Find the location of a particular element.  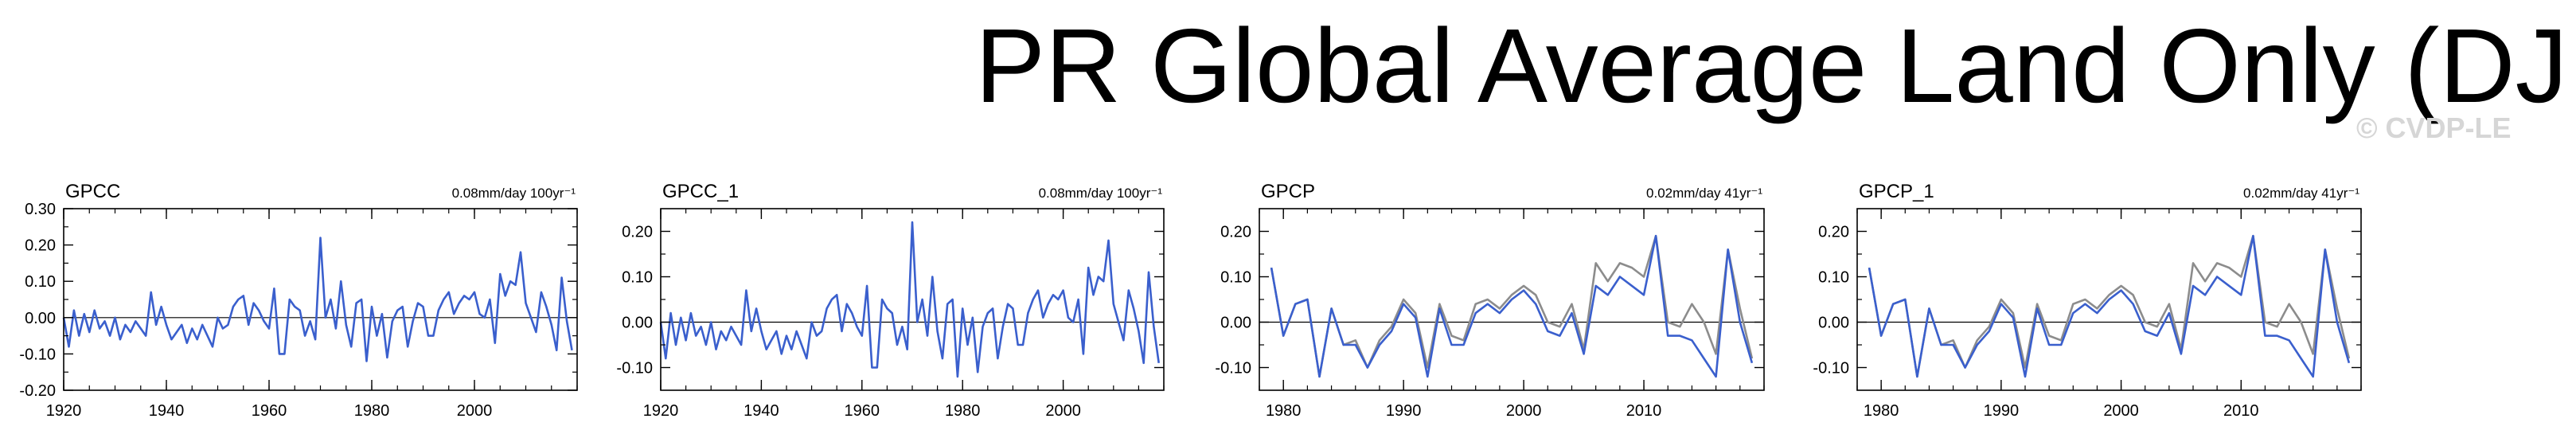

panel-title: GPCP_1 is located at coordinates (1896, 191).